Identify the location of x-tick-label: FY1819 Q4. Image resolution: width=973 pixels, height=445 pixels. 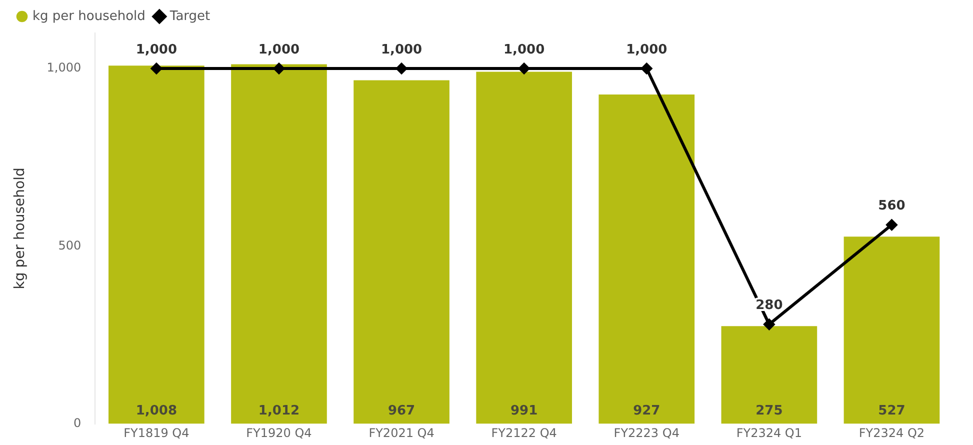
(157, 433).